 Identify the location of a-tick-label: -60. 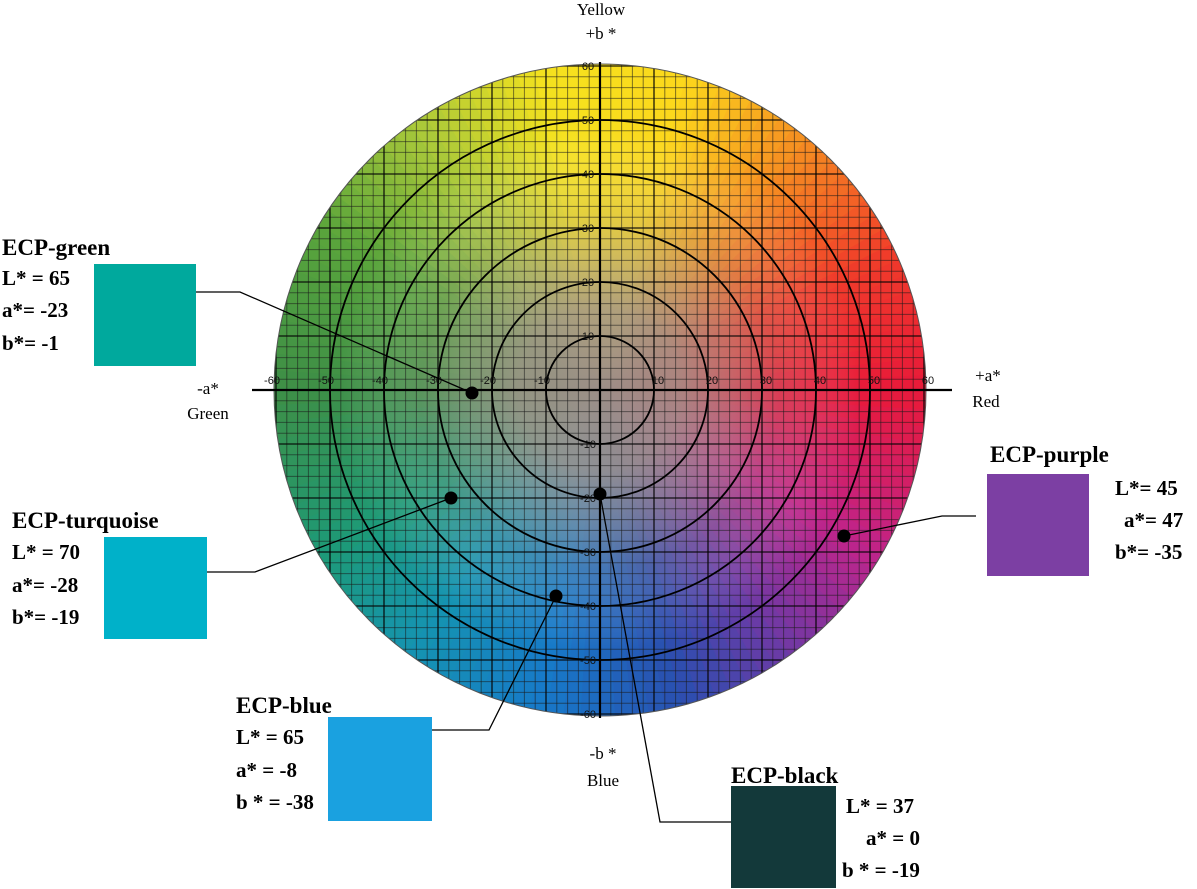
(272, 381).